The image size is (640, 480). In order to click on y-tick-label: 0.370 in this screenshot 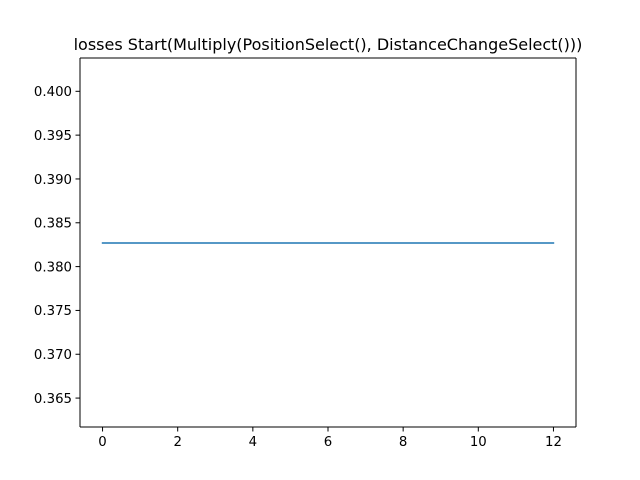, I will do `click(53, 355)`.